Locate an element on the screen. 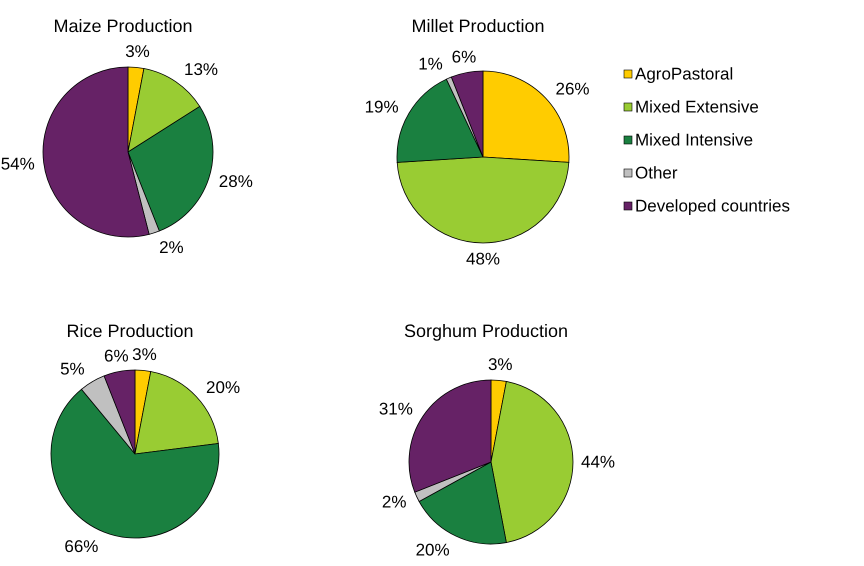  legend-label: Developed countries is located at coordinates (712, 206).